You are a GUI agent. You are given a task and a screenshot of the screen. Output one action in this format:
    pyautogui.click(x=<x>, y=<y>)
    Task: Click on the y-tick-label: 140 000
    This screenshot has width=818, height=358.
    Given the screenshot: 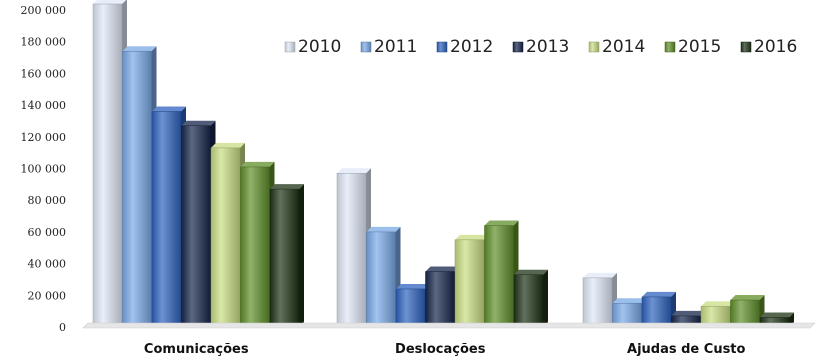 What is the action you would take?
    pyautogui.click(x=44, y=105)
    